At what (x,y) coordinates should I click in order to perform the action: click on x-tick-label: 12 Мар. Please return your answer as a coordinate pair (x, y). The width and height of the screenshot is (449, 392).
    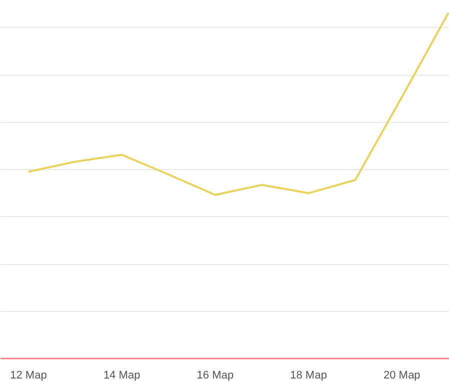
    Looking at the image, I should click on (28, 376).